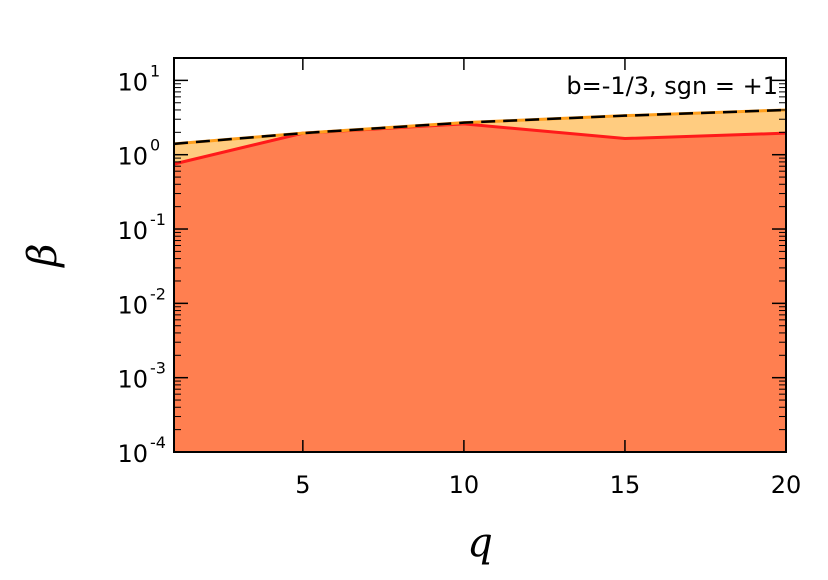 Image resolution: width=828 pixels, height=580 pixels. What do you see at coordinates (786, 485) in the screenshot?
I see `x-tick-label: 20` at bounding box center [786, 485].